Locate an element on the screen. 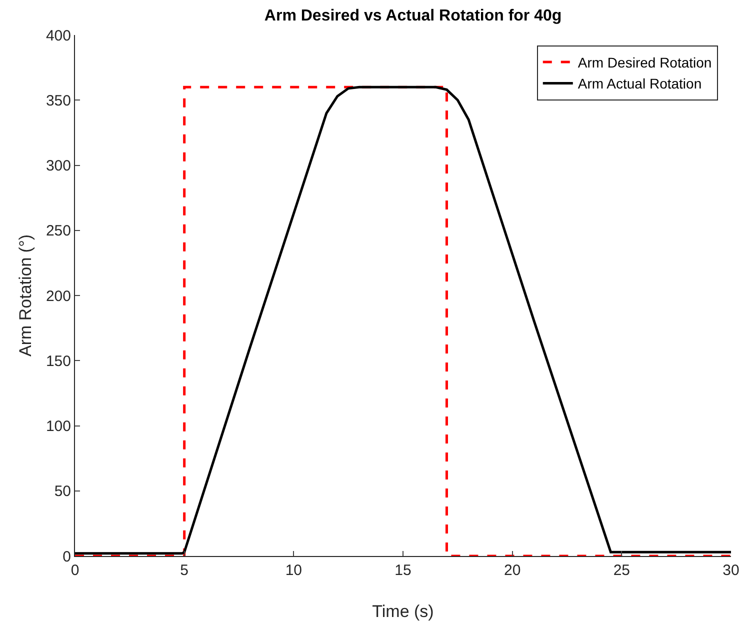 The height and width of the screenshot is (621, 751). chart-title: Arm Desired vs Actual Rotation for 40g is located at coordinates (413, 16).